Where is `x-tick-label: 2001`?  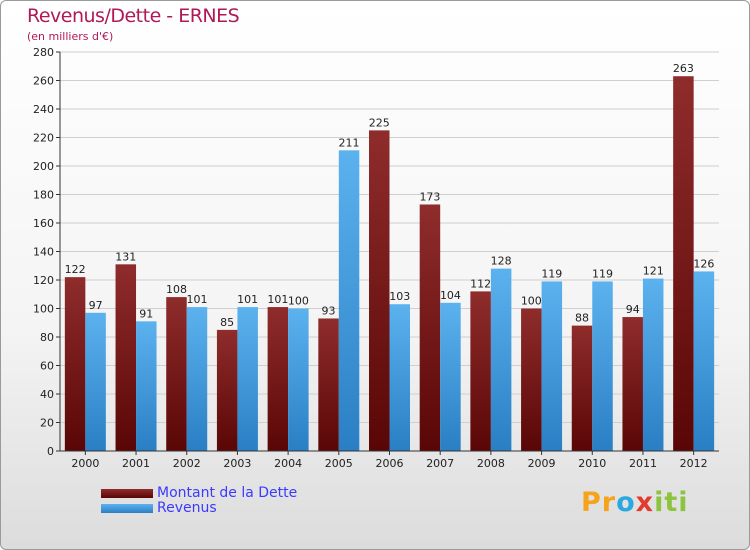
x-tick-label: 2001 is located at coordinates (136, 463).